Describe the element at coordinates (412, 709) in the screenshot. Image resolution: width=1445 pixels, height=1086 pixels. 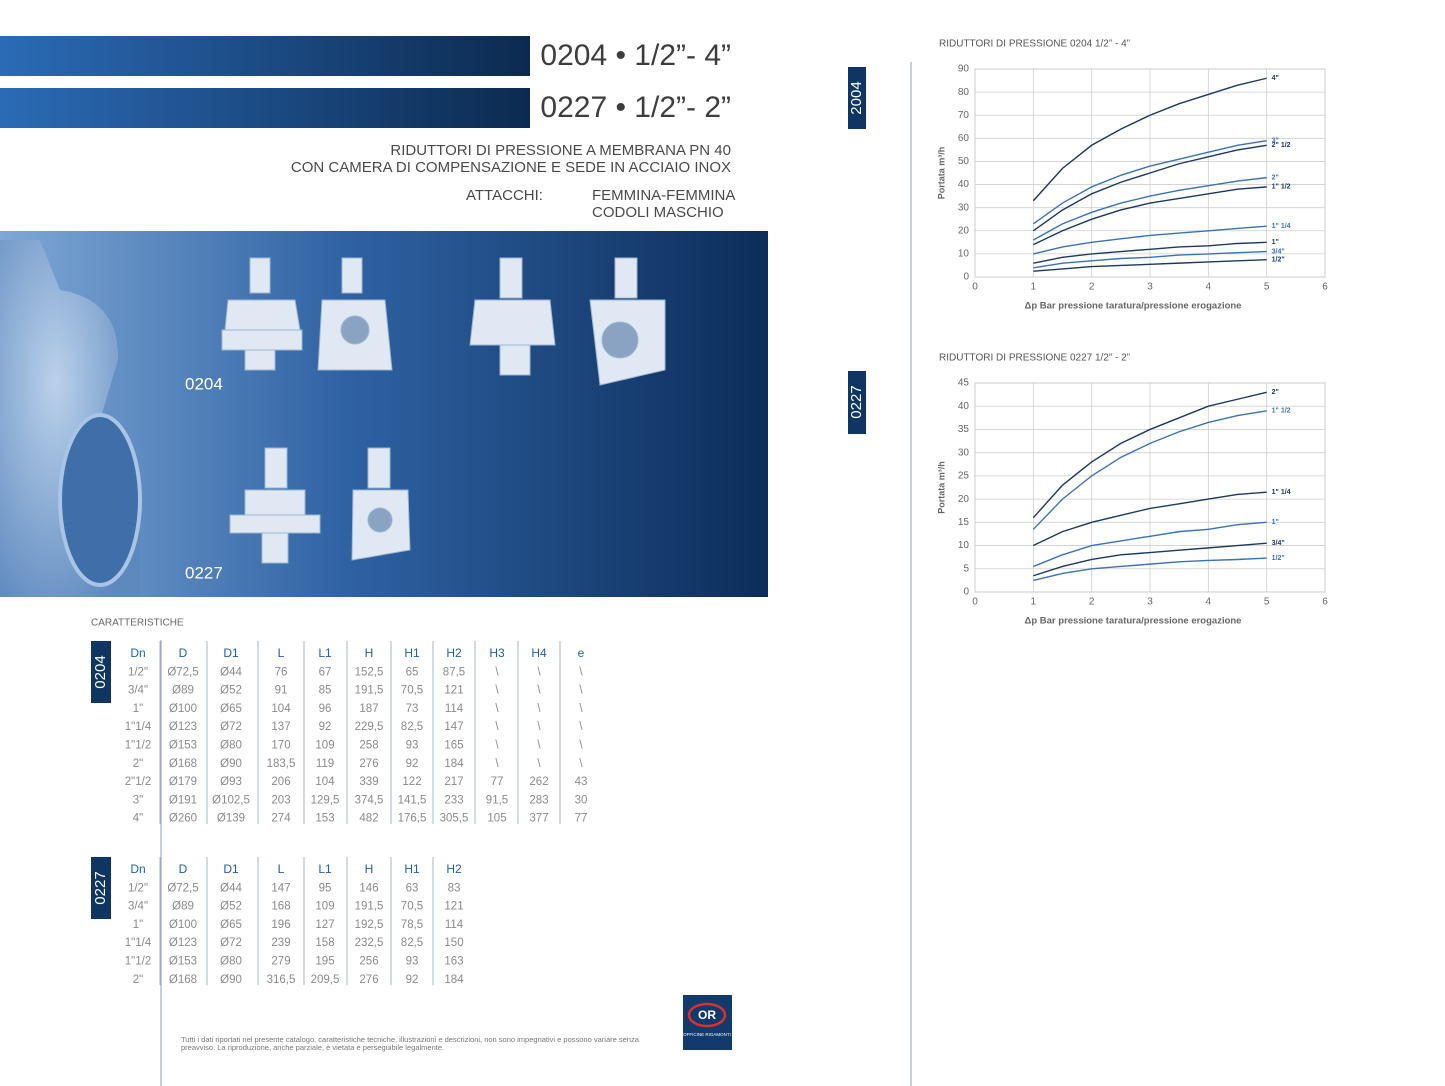
I see `table-cell: 73` at that location.